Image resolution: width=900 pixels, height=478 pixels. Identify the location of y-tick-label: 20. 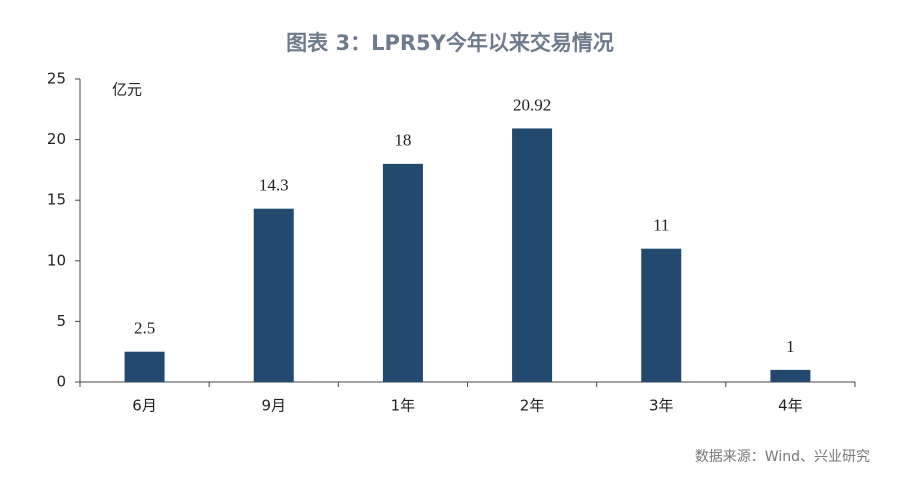
(56, 139).